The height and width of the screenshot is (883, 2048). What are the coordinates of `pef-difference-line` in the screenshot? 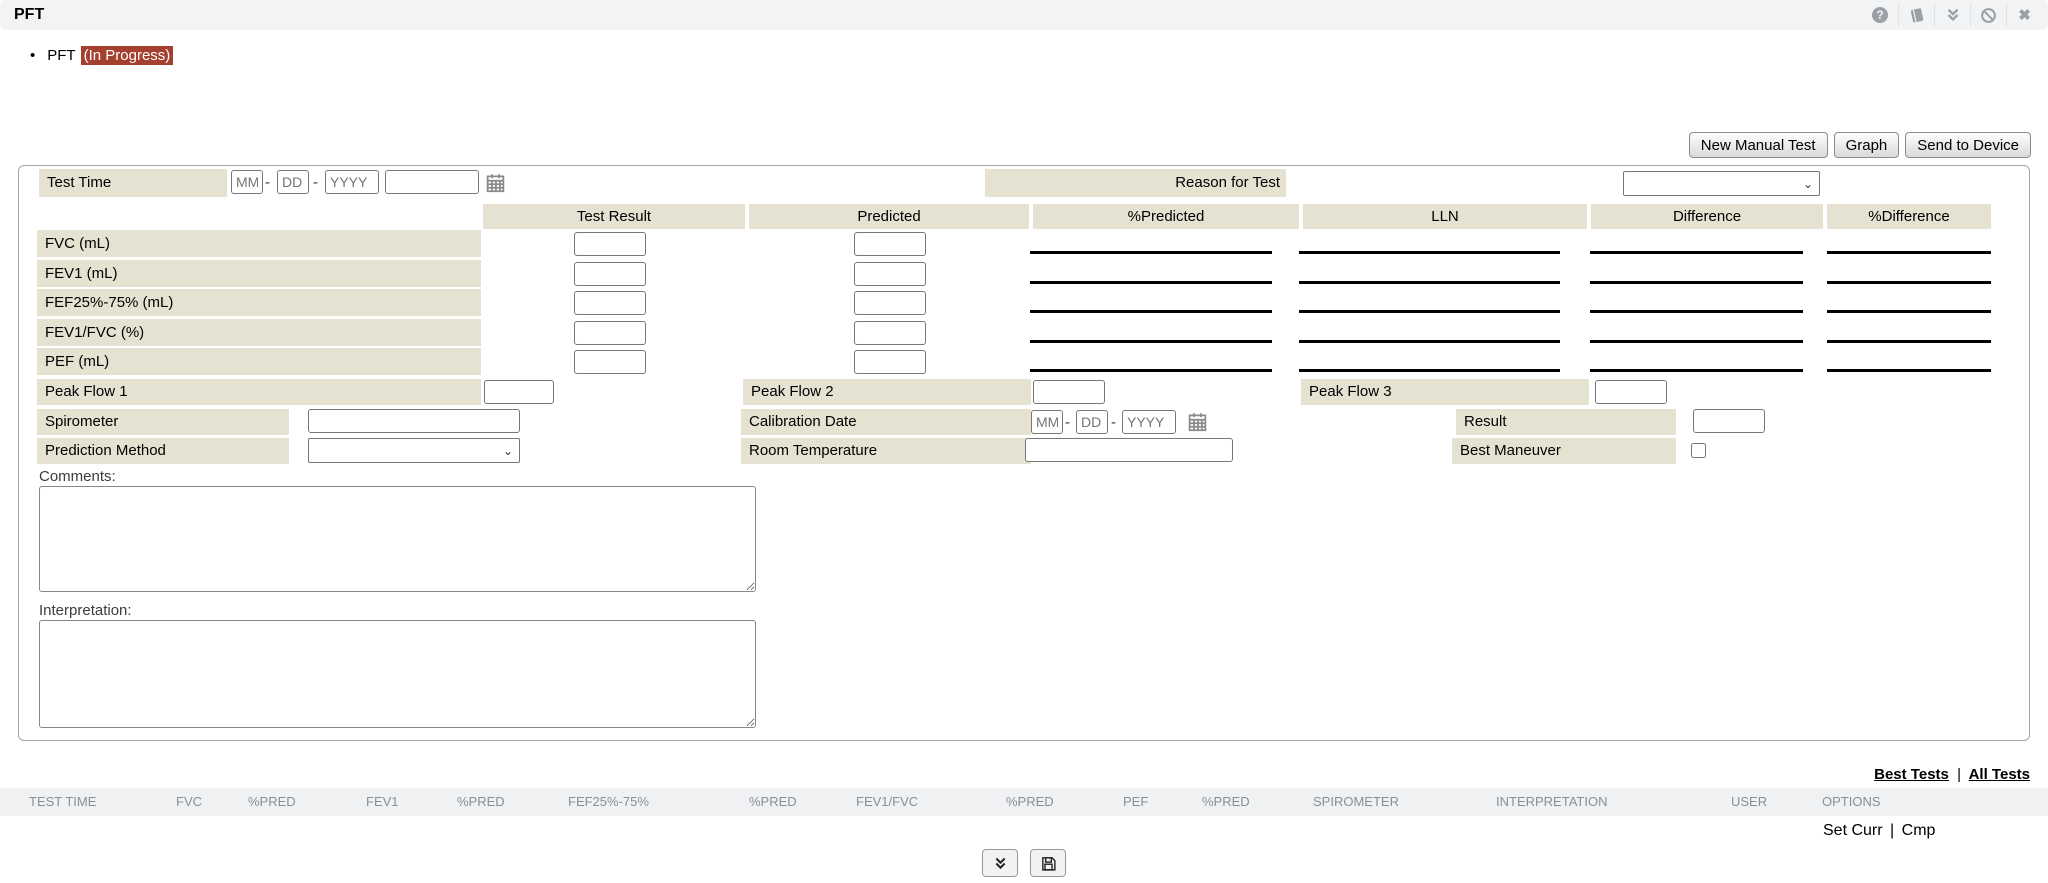 It's located at (1696, 370).